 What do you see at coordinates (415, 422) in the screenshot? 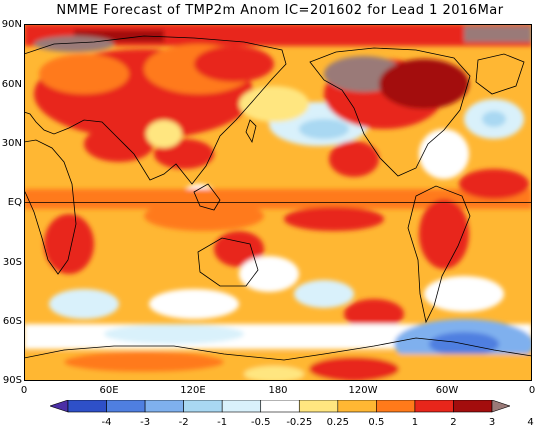
I see `colorbar-label: 1` at bounding box center [415, 422].